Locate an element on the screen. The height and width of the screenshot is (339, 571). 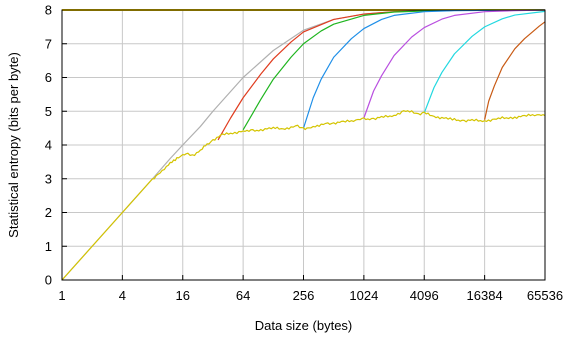
x-axis-label: Data size (bytes) is located at coordinates (304, 325).